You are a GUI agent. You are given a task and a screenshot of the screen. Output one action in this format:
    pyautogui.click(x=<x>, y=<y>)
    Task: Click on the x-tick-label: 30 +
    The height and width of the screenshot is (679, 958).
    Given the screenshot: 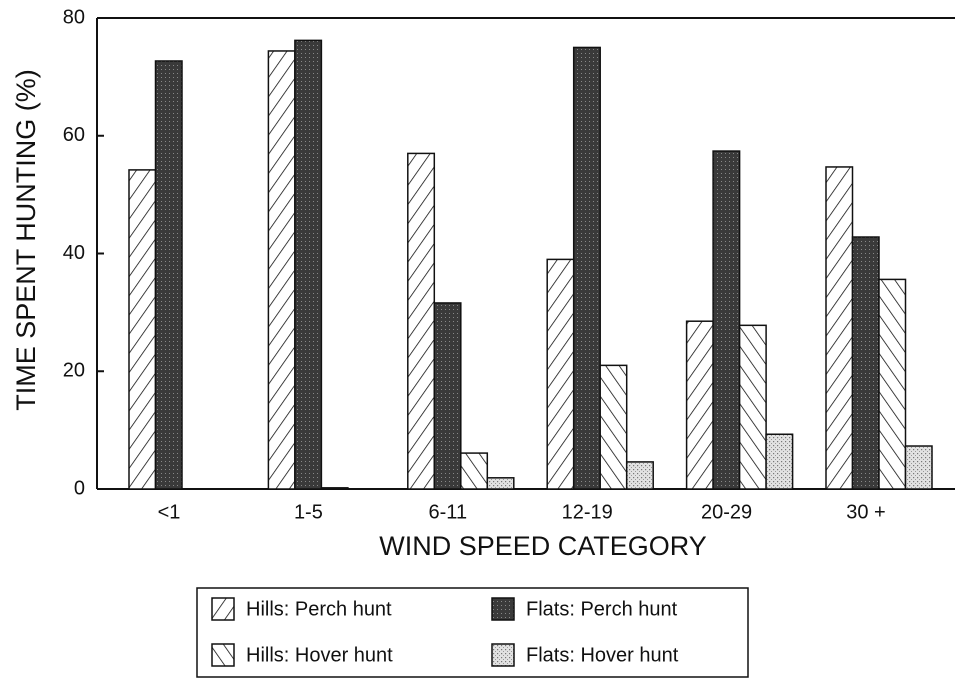 What is the action you would take?
    pyautogui.click(x=865, y=512)
    